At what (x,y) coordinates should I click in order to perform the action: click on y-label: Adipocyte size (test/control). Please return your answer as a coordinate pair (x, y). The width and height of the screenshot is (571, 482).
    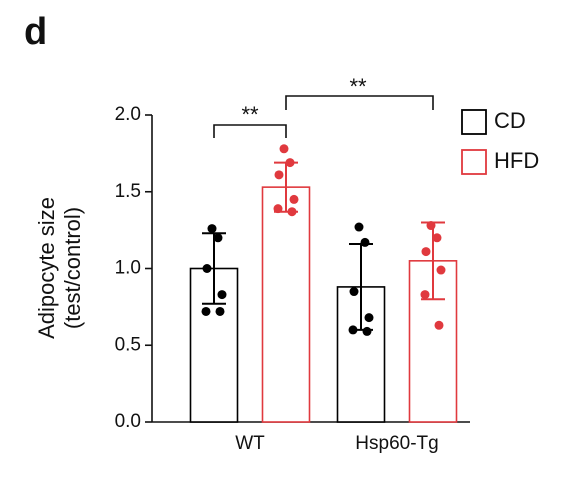
    Looking at the image, I should click on (59, 268).